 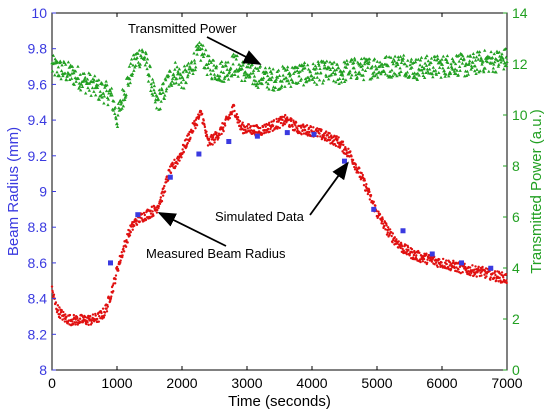 What do you see at coordinates (516, 370) in the screenshot?
I see `y-right-tick-label: 0` at bounding box center [516, 370].